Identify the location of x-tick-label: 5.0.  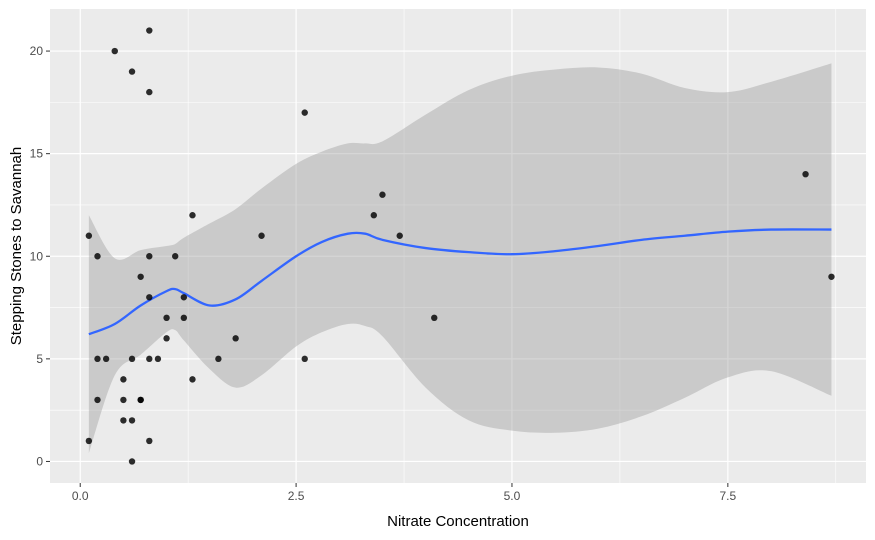
(512, 496).